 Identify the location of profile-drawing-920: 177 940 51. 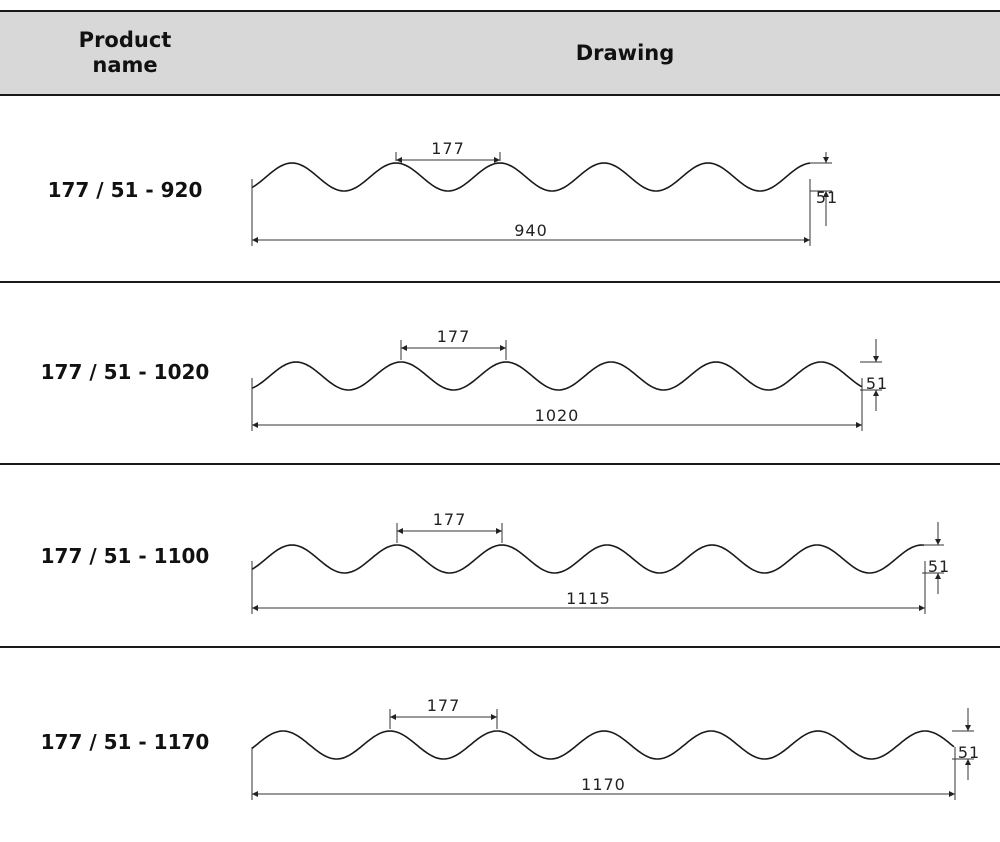
(544, 192).